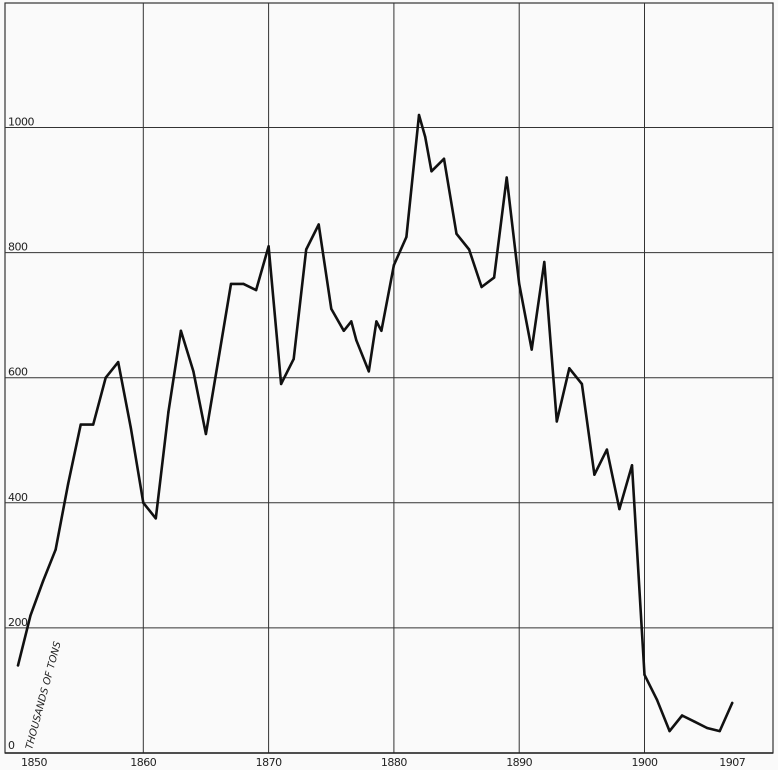 The width and height of the screenshot is (778, 770). I want to click on x-tick-labels: 1850 1860 1870 1880 1890 1900 1907, so click(383, 762).